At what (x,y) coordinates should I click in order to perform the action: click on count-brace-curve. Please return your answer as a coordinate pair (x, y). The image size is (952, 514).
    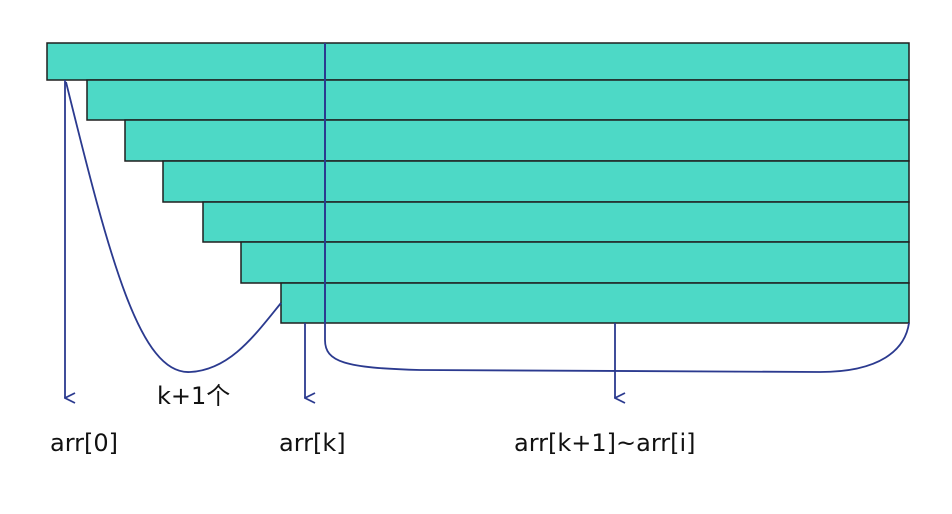
    Looking at the image, I should click on (173, 227).